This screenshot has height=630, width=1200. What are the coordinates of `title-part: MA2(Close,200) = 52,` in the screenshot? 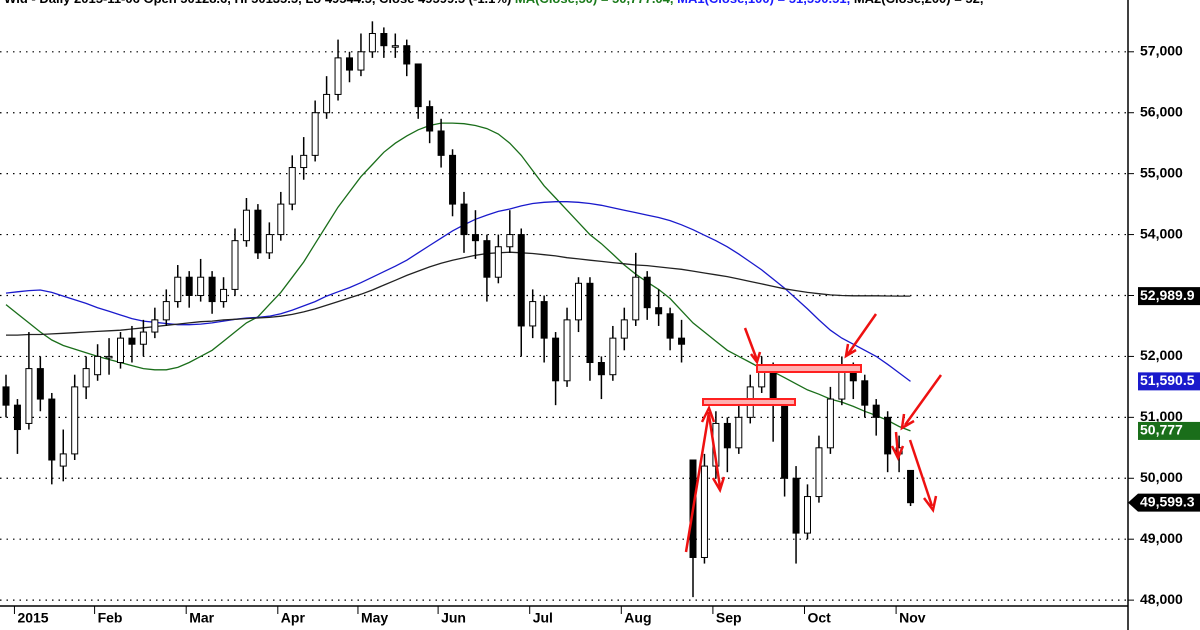 It's located at (919, 3).